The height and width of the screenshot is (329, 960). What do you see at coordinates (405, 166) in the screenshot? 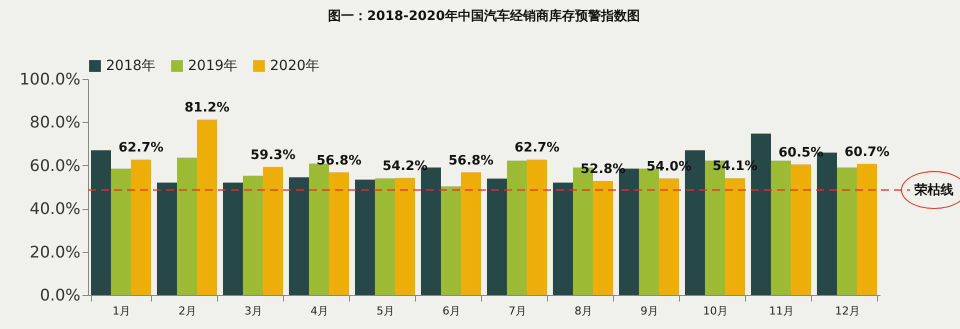
I see `data-label: 54.2%` at bounding box center [405, 166].